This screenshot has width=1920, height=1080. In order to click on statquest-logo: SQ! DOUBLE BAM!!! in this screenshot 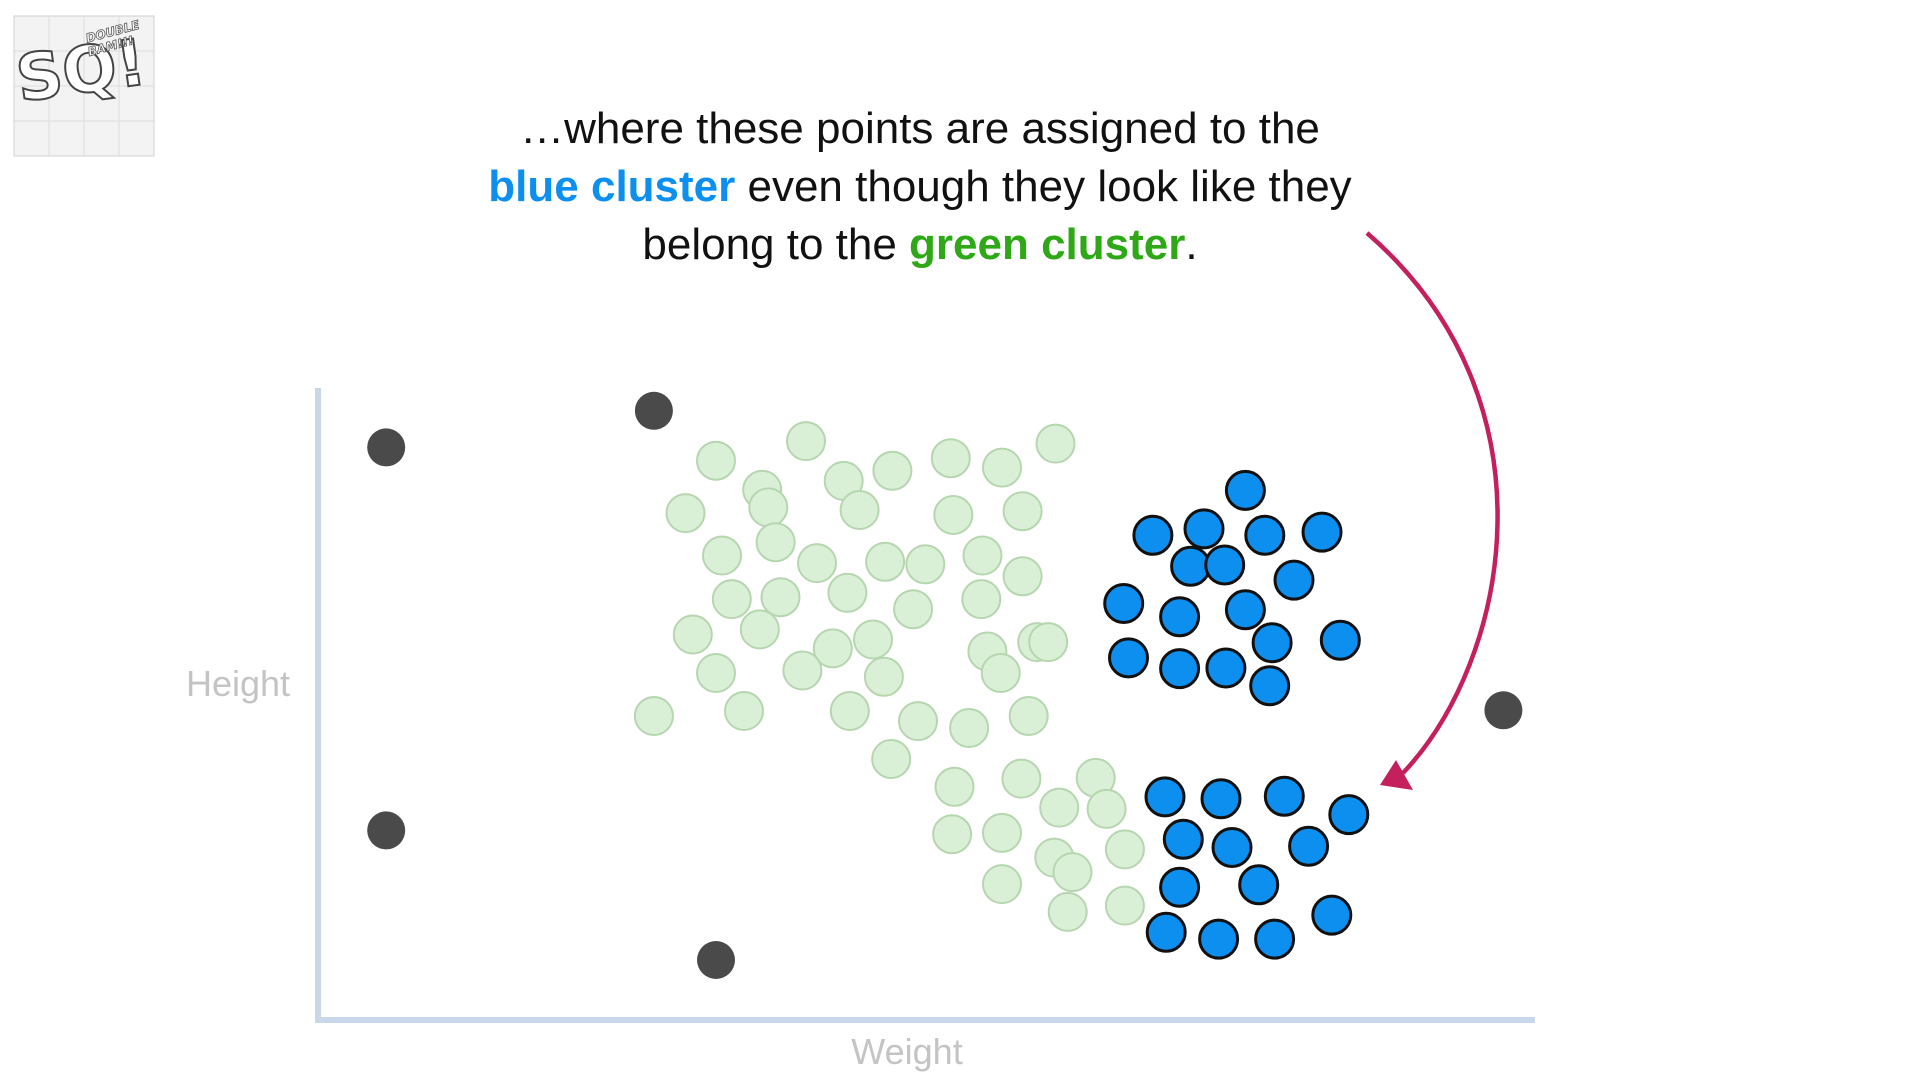, I will do `click(84, 86)`.